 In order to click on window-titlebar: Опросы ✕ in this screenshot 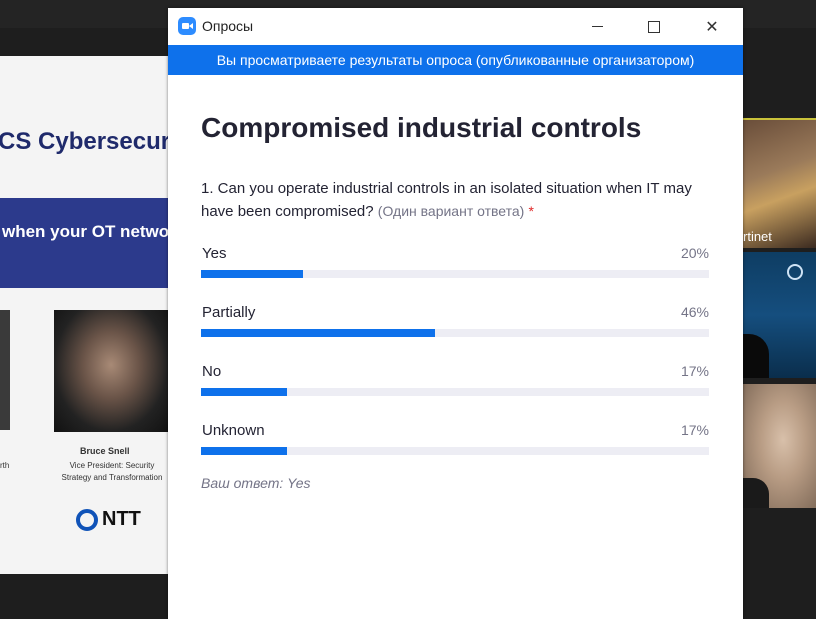, I will do `click(455, 26)`.